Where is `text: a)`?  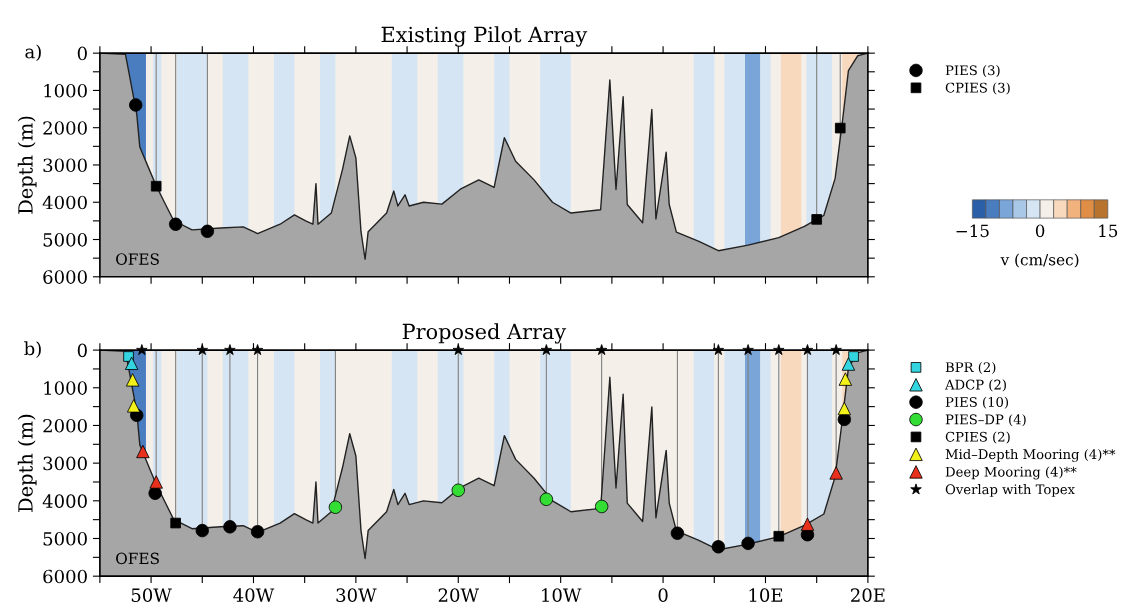 text: a) is located at coordinates (33, 52).